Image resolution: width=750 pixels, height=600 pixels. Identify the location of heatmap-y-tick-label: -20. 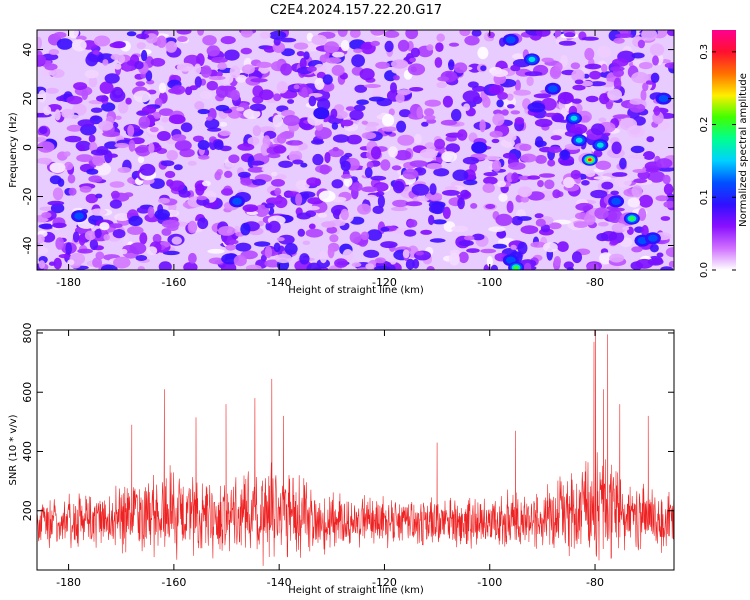
(27, 197).